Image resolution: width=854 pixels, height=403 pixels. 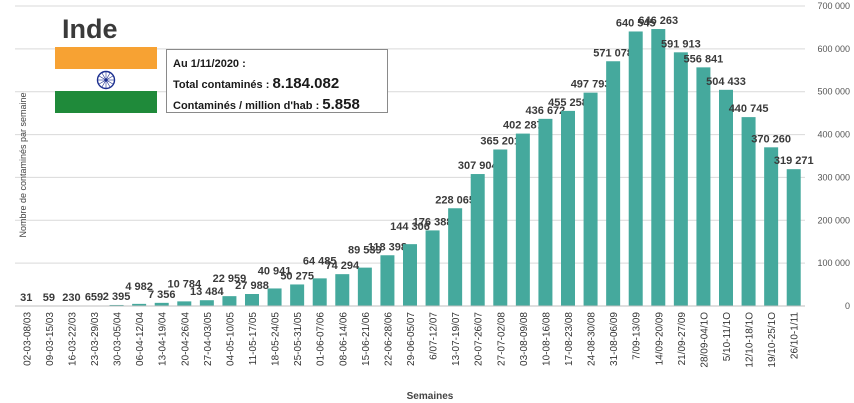 I want to click on data-label: 176 388, so click(x=433, y=222).